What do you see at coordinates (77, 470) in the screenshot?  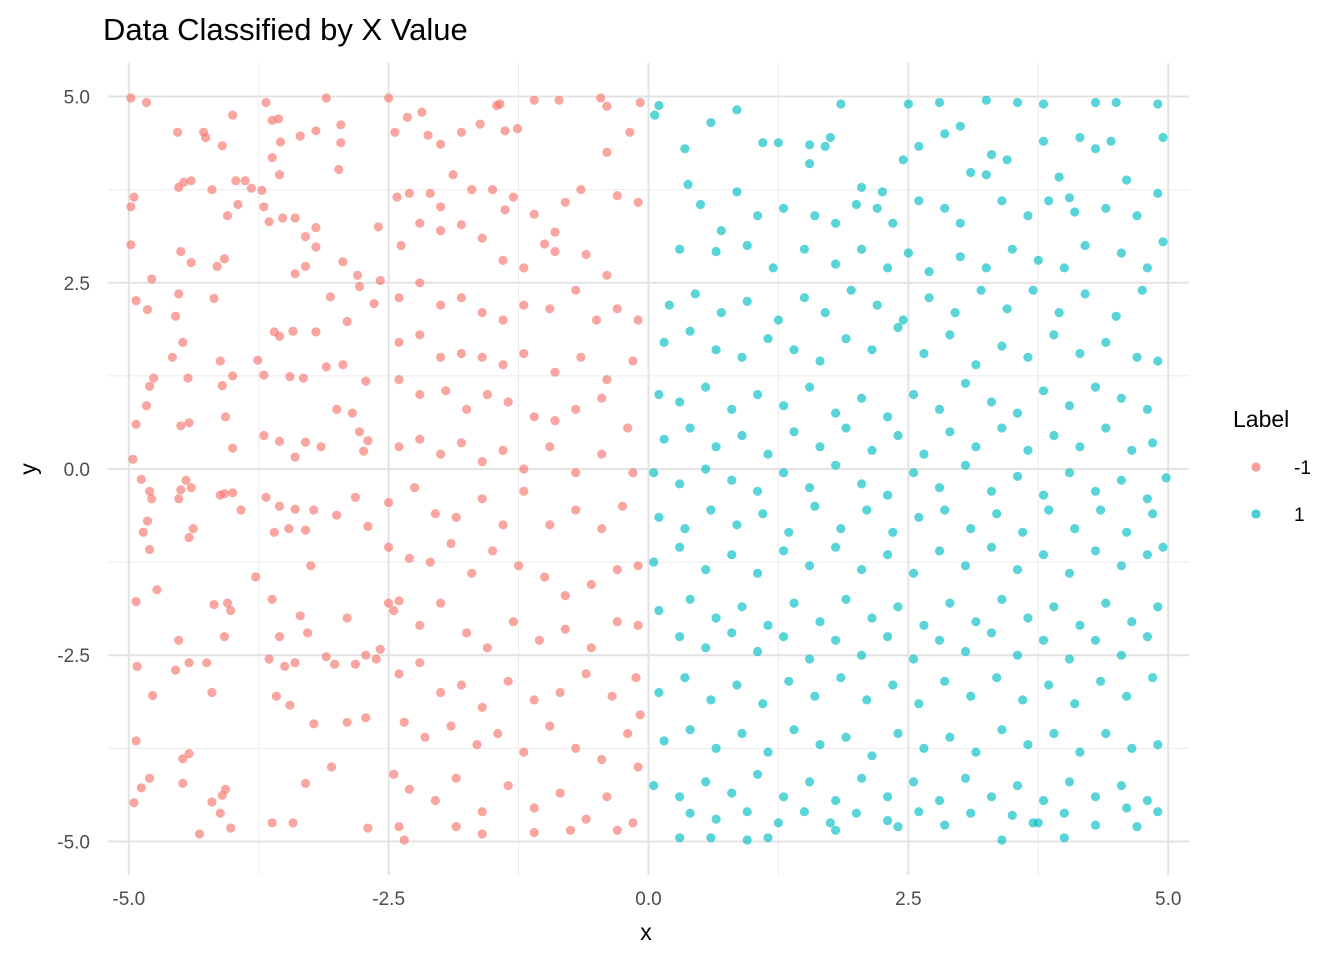 I see `y-tick-label: 0.0` at bounding box center [77, 470].